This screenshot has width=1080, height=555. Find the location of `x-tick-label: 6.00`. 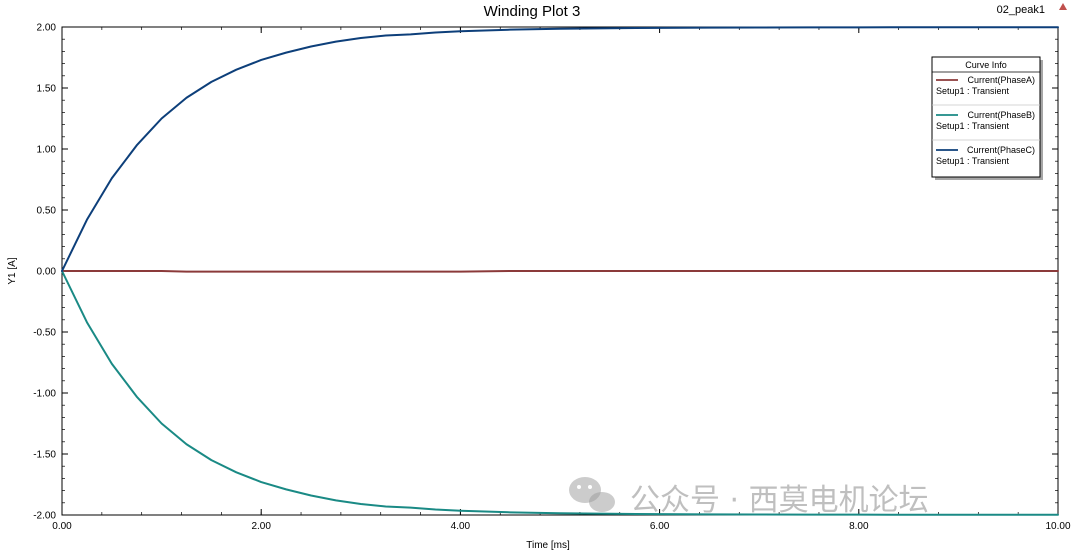

x-tick-label: 6.00 is located at coordinates (660, 526).